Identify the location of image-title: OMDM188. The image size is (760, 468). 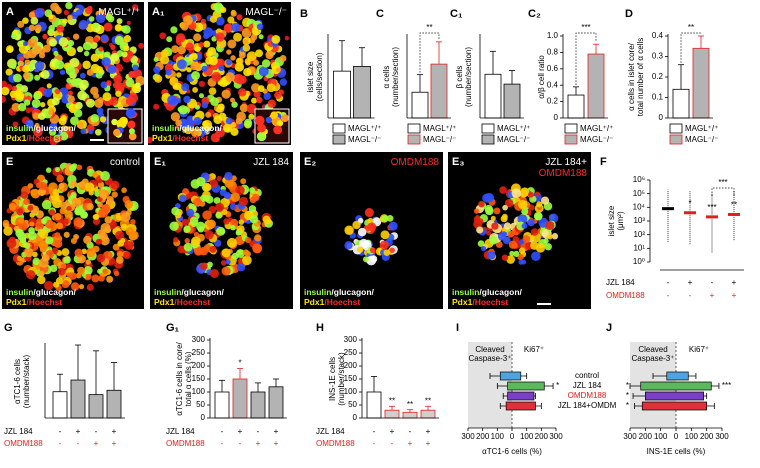
(563, 173).